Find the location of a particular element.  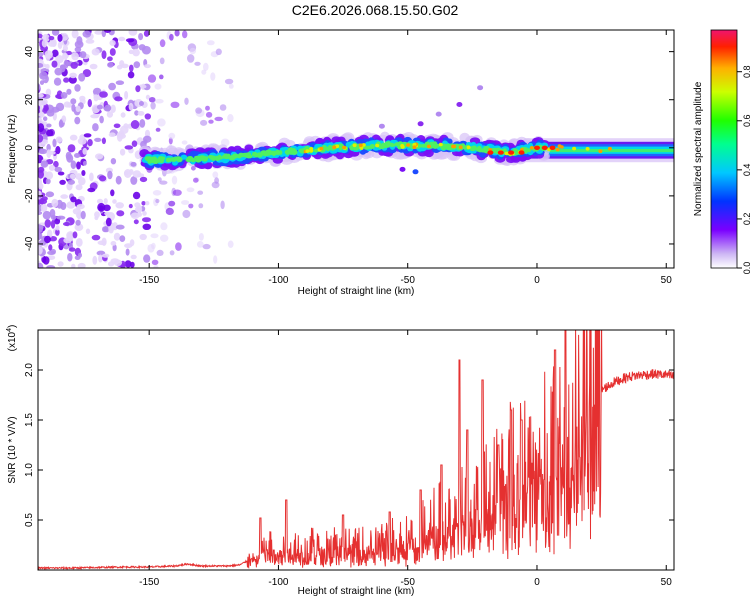

x-tick-label: 0 is located at coordinates (537, 280).